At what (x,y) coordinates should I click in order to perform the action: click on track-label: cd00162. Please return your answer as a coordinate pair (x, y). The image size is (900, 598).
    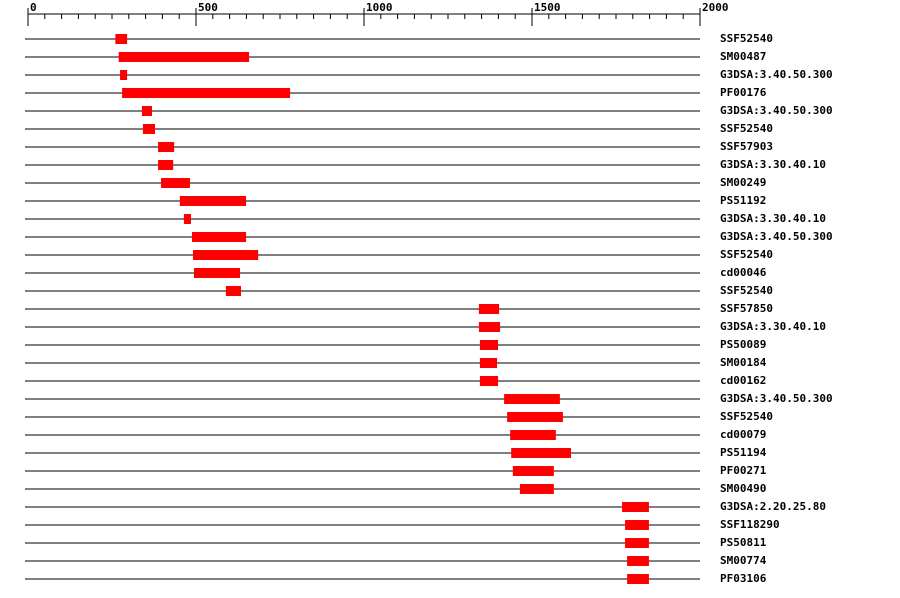
    Looking at the image, I should click on (743, 380).